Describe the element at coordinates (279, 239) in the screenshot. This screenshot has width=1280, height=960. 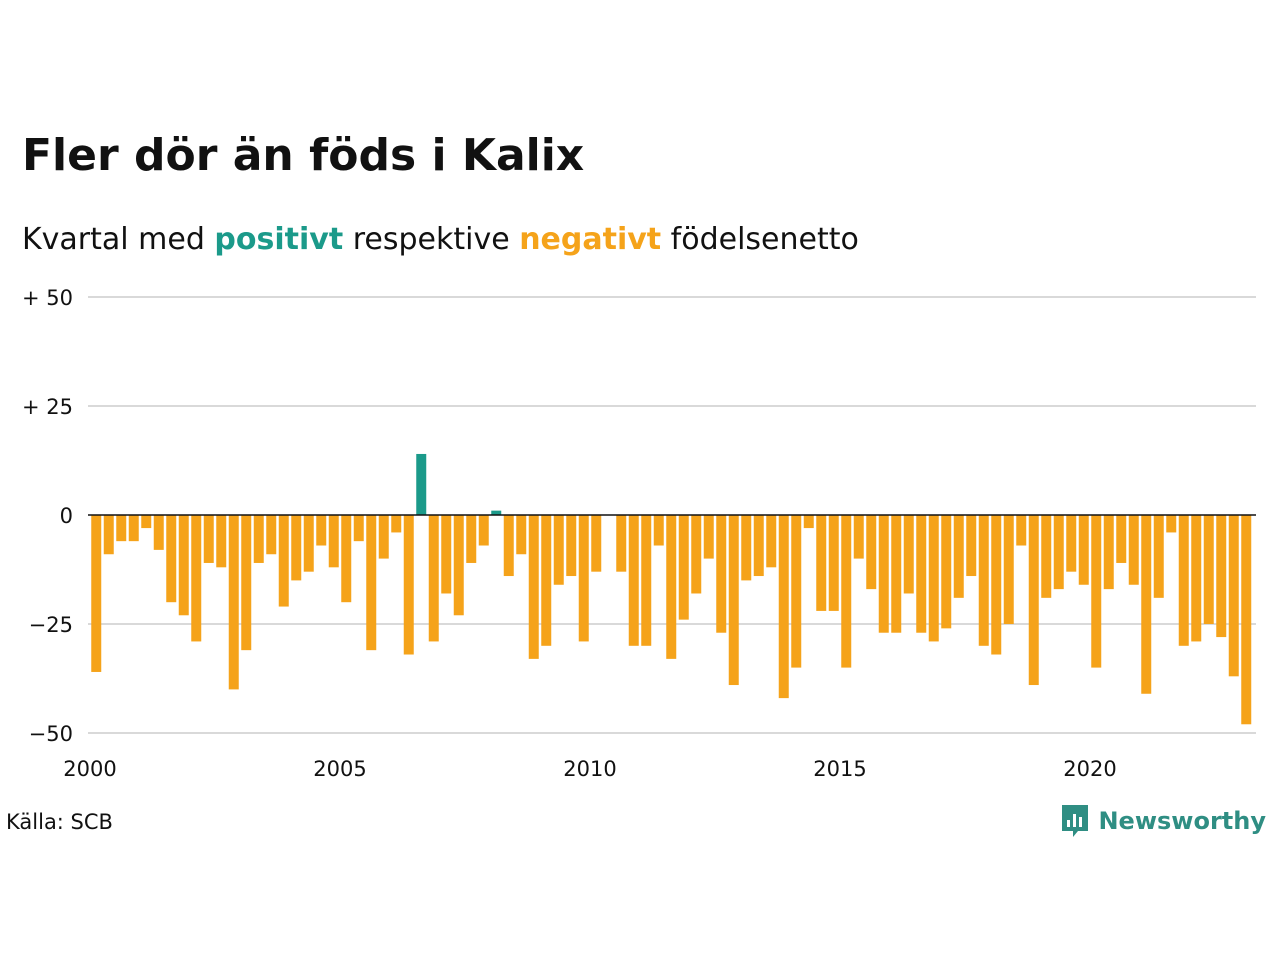
I see `subtitle-positive-label: positivt` at that location.